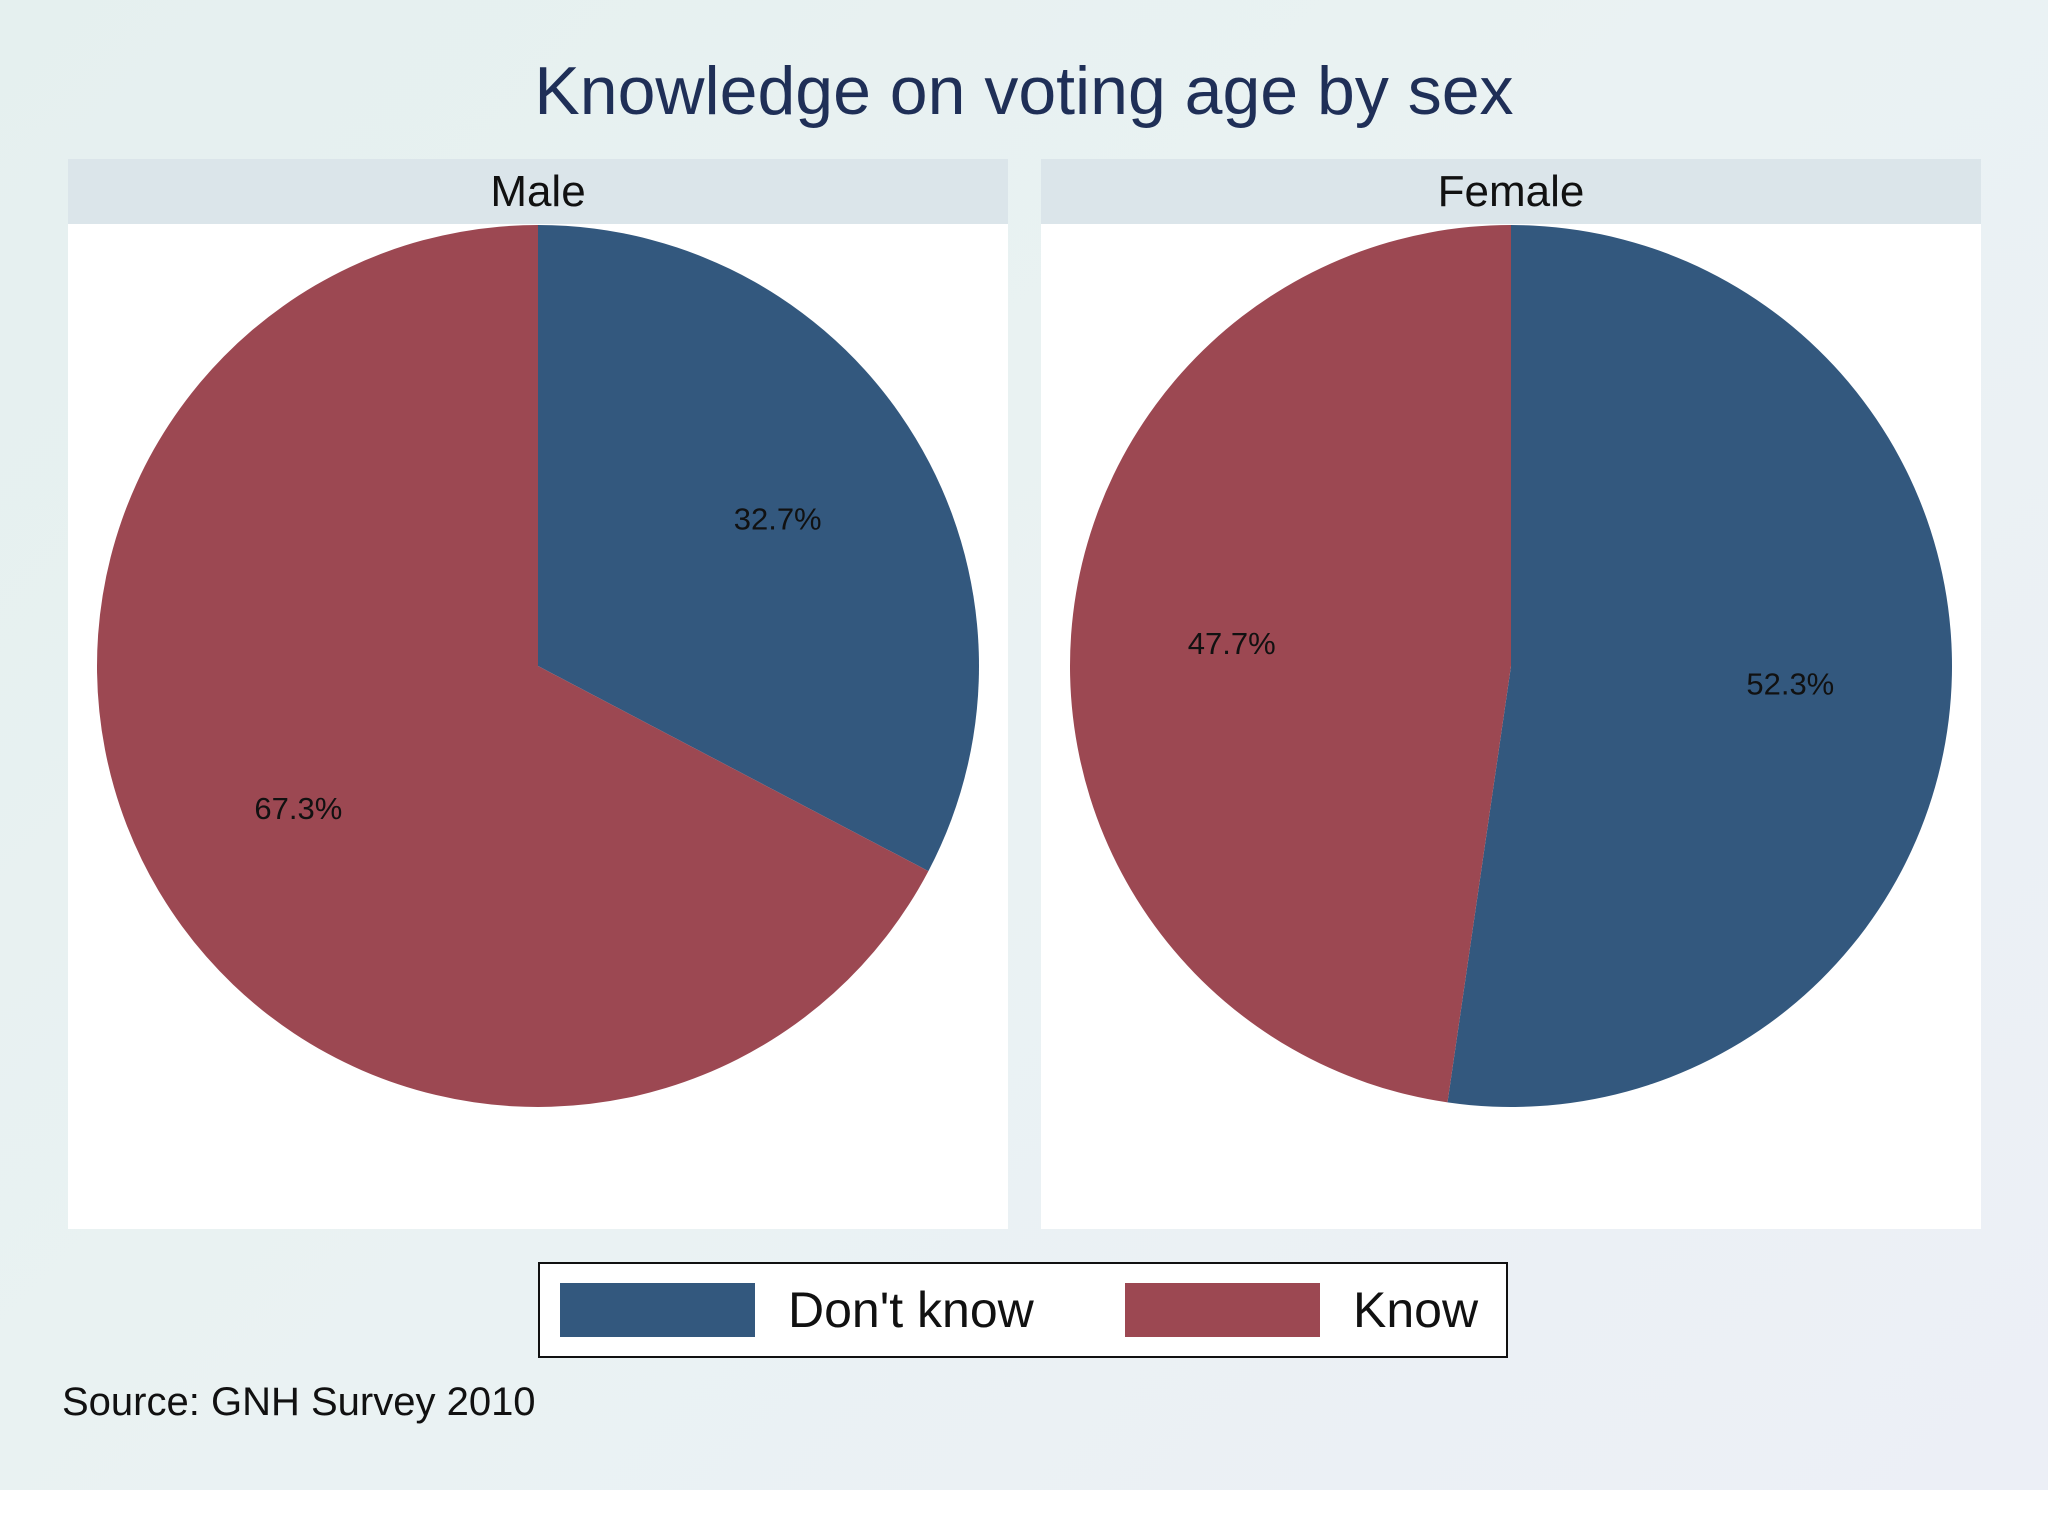 The height and width of the screenshot is (1536, 2048). I want to click on slice-label-male-know: 67.3%, so click(298, 808).